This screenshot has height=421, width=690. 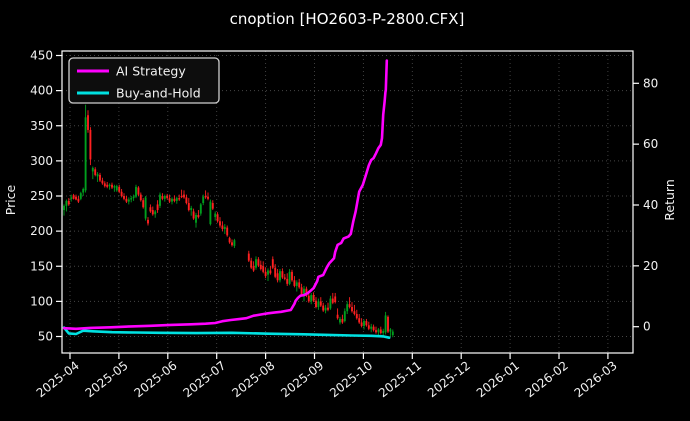 I want to click on left-axis: 50 100 150 200 250 300 350 400 450, so click(x=46, y=196).